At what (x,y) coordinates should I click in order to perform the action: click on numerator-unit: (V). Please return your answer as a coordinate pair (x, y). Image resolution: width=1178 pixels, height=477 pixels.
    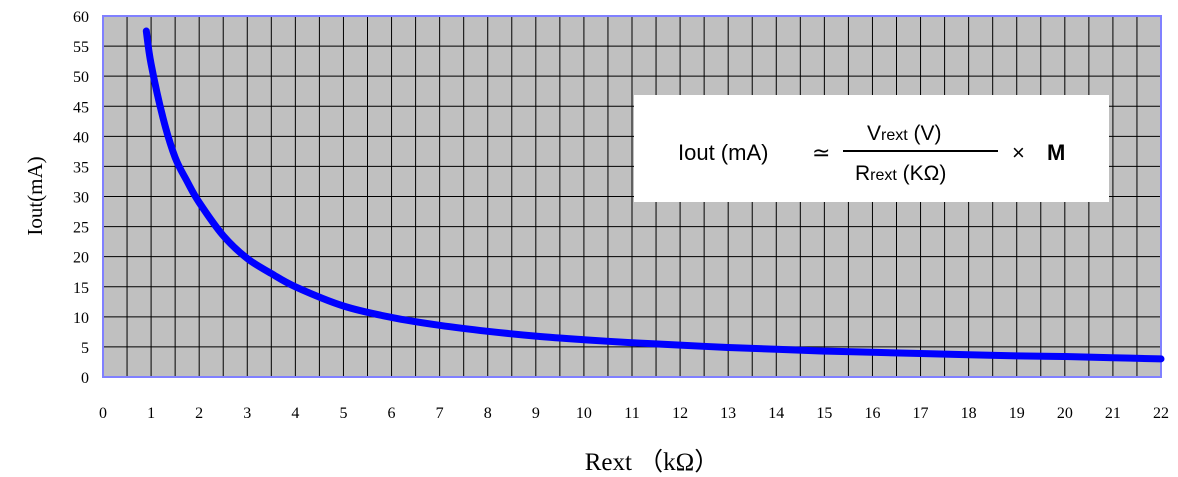
    Looking at the image, I should click on (925, 133).